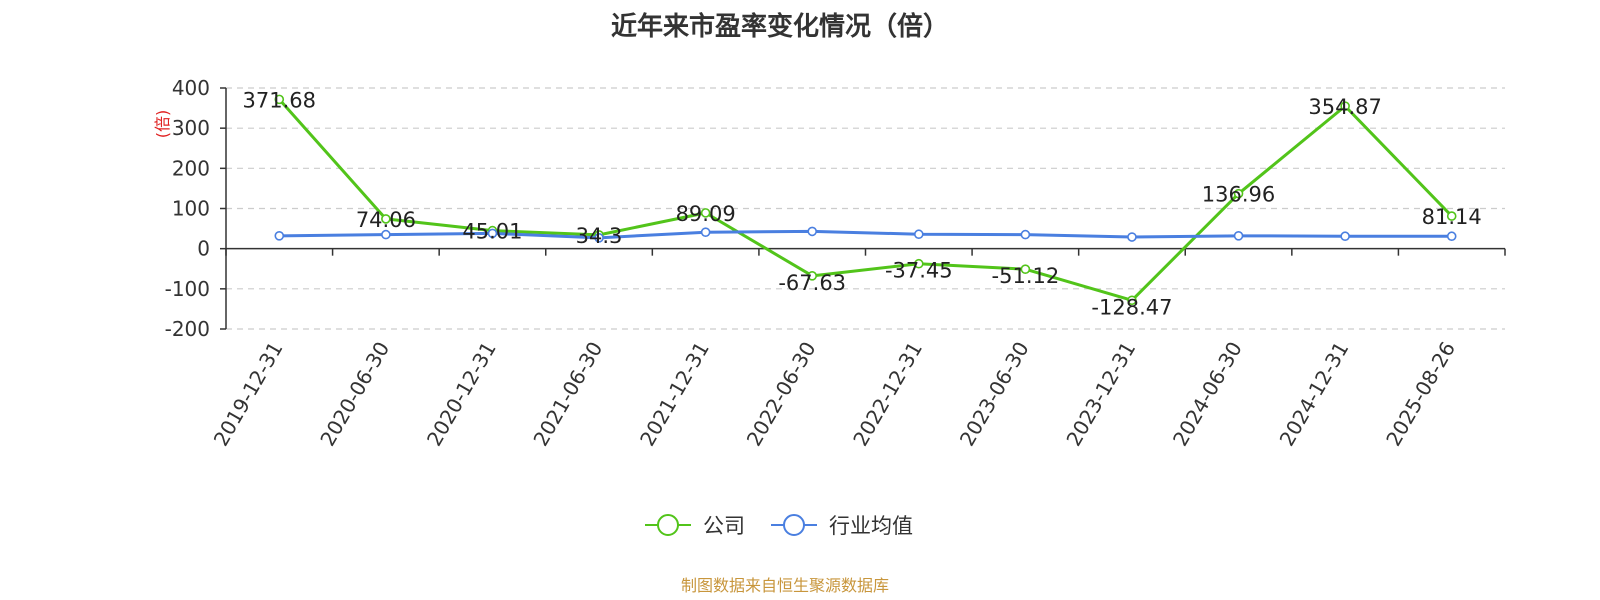  What do you see at coordinates (994, 394) in the screenshot?
I see `x-tick-label: 2023-06-30` at bounding box center [994, 394].